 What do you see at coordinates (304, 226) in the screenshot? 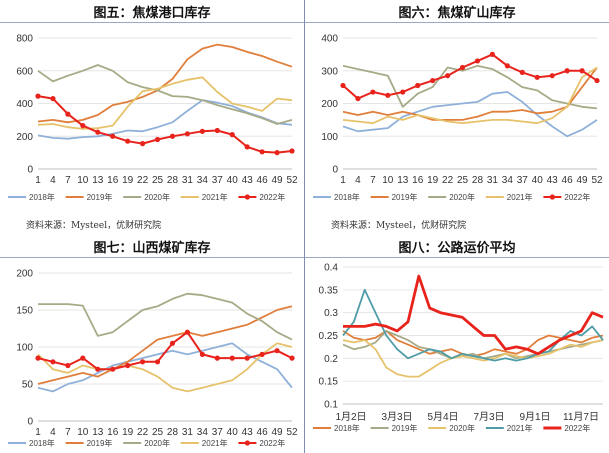
I see `panel-divider-vertical` at bounding box center [304, 226].